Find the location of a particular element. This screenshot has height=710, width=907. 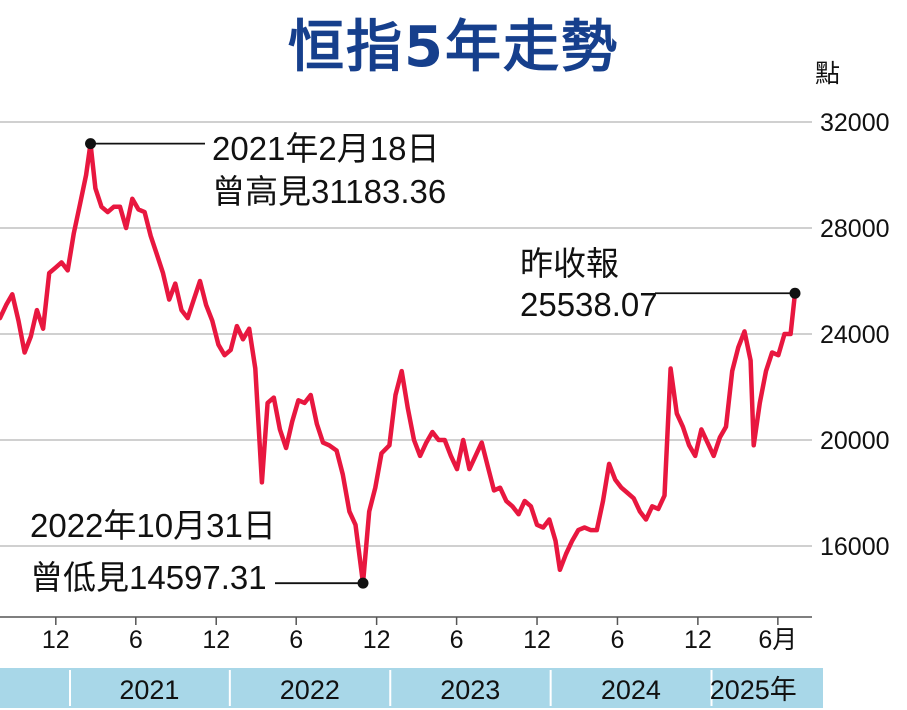

annotation-line1: 2022年10月31日 is located at coordinates (153, 525).